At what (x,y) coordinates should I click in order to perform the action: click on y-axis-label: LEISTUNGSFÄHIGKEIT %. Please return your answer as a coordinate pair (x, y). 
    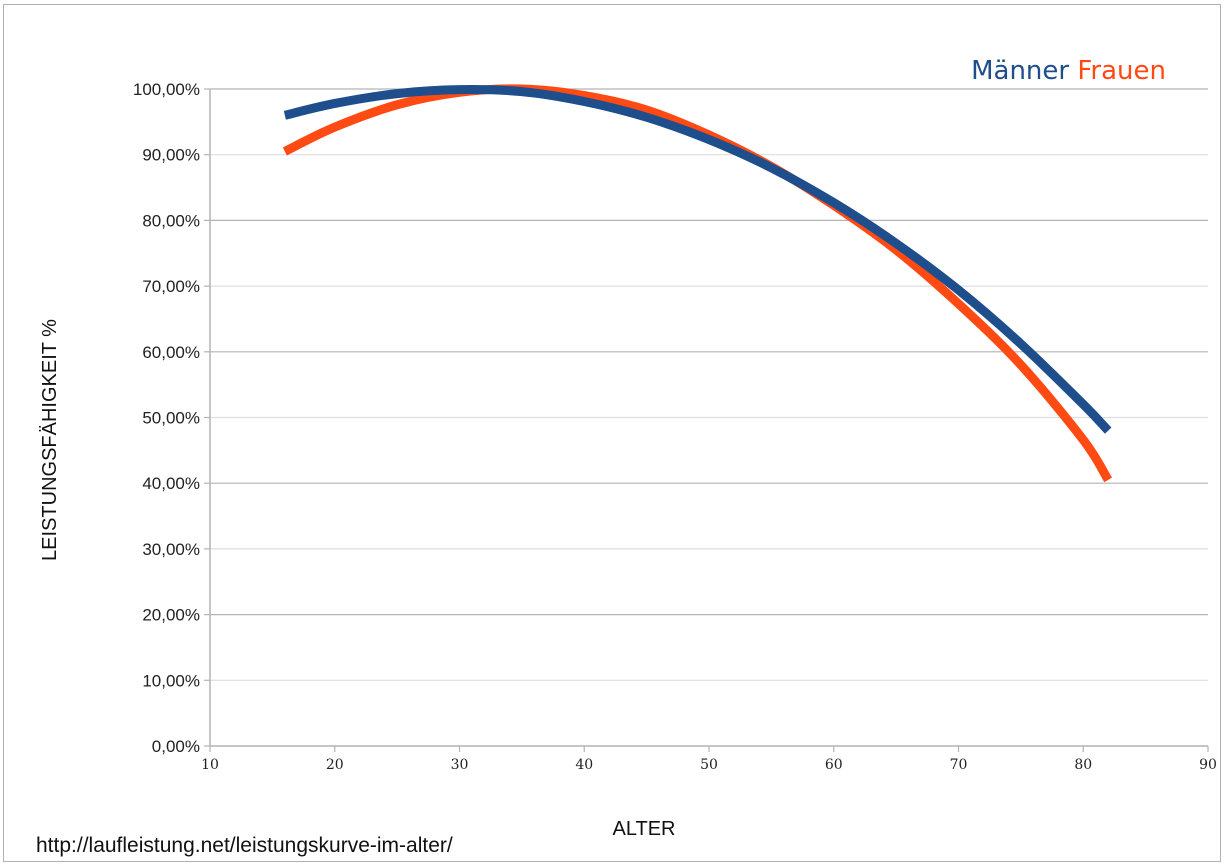
    Looking at the image, I should click on (50, 440).